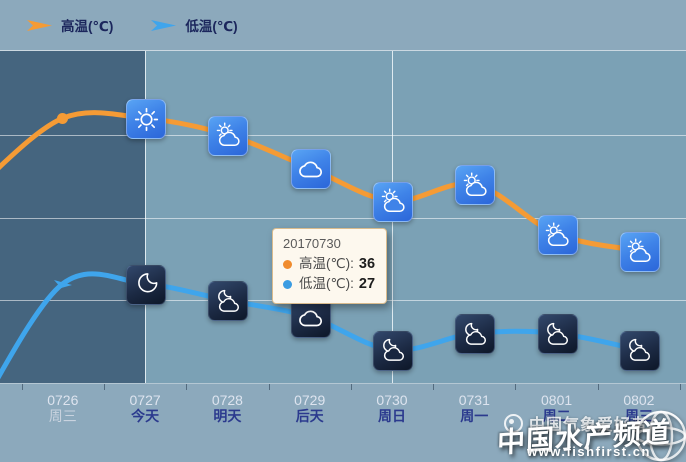  I want to click on tooltip-low-row: 低温(℃): 27, so click(329, 284).